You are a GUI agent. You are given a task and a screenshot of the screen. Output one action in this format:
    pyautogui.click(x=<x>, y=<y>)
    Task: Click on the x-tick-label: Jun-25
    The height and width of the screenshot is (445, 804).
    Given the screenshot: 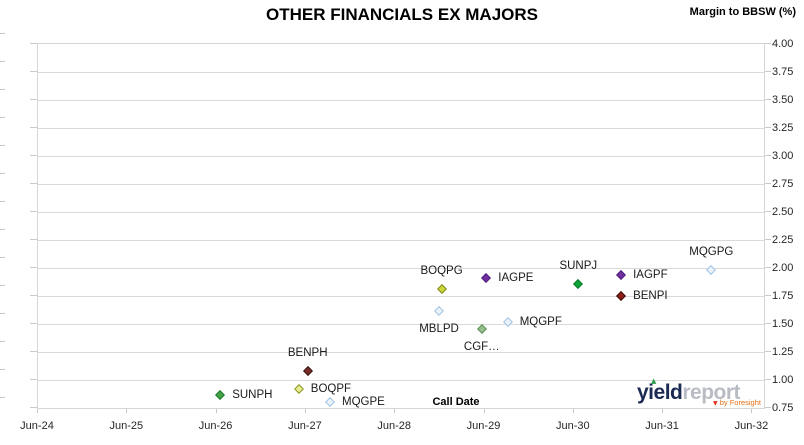 What is the action you would take?
    pyautogui.click(x=126, y=426)
    